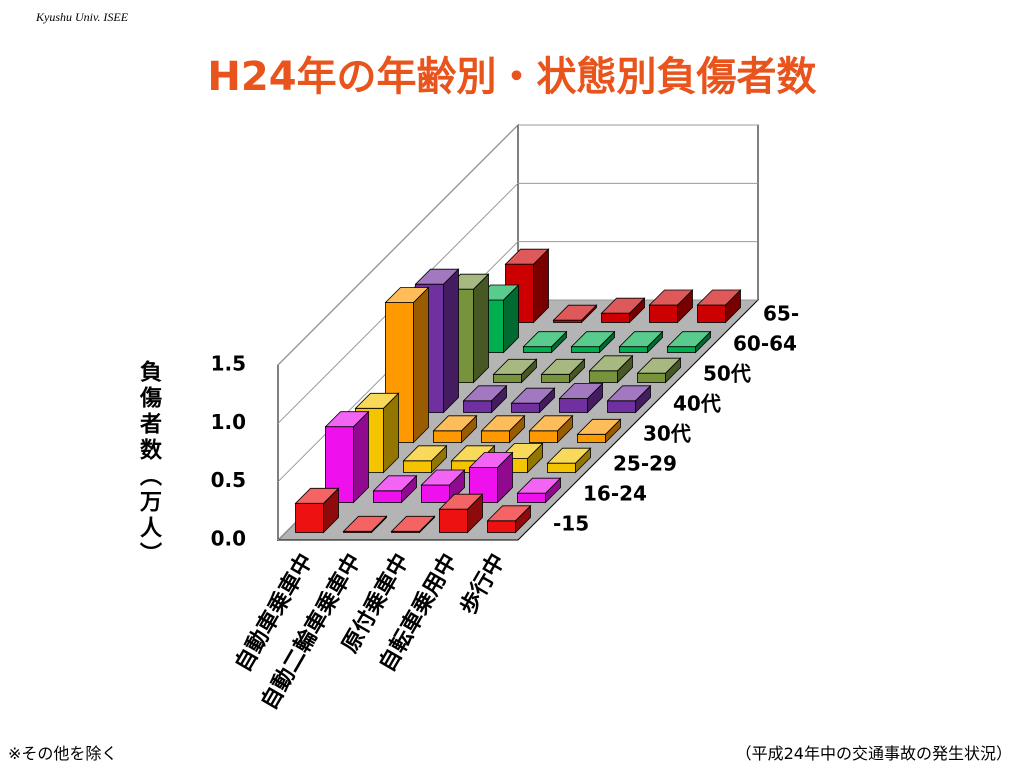 This screenshot has height=768, width=1024. Describe the element at coordinates (228, 539) in the screenshot. I see `y-tick-label: 0.0` at that location.